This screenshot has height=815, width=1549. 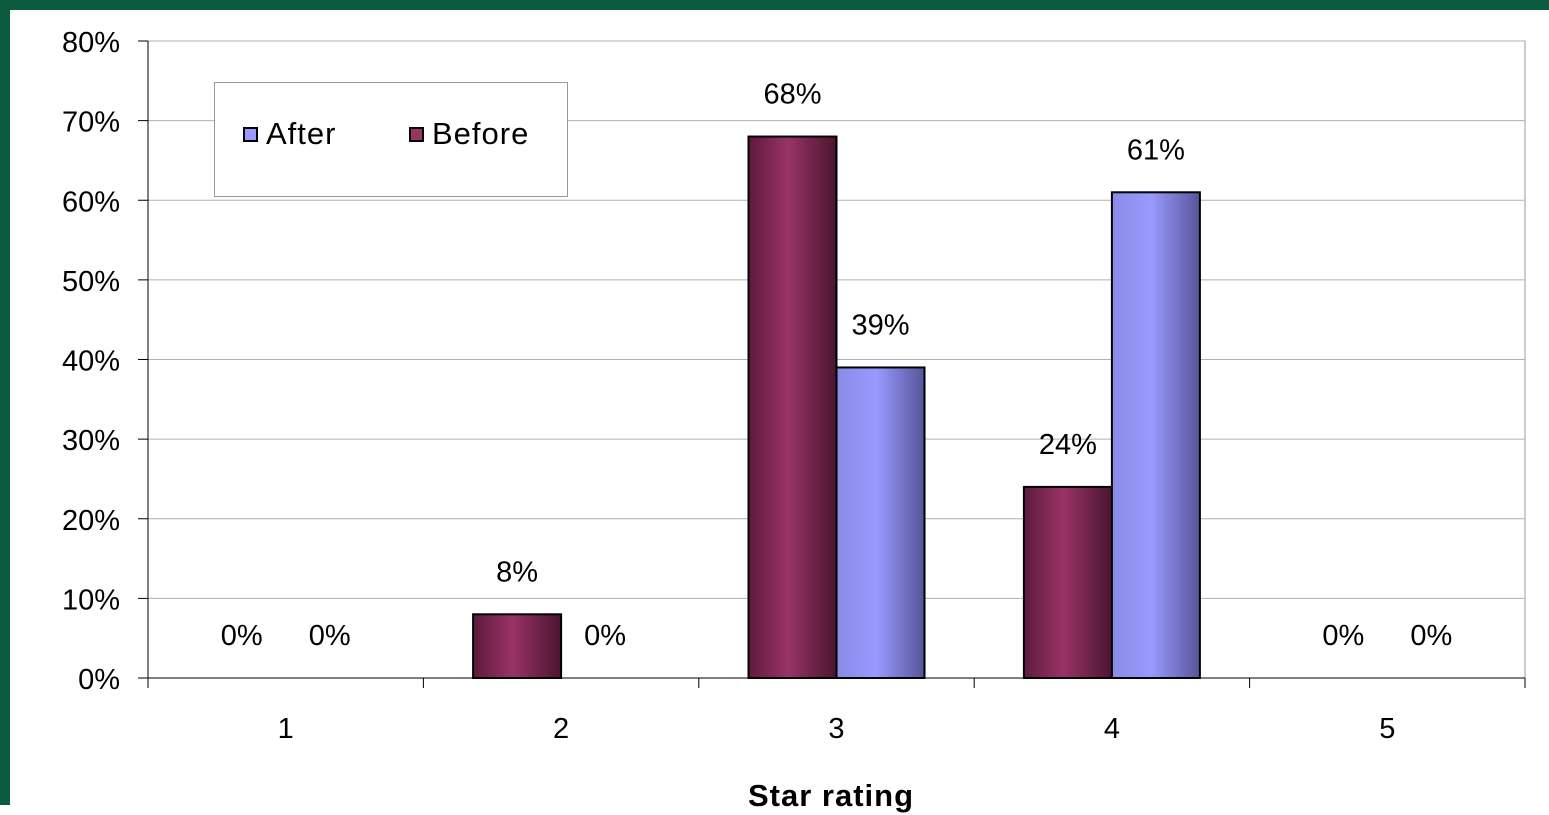 What do you see at coordinates (517, 572) in the screenshot?
I see `data-label-before-2: 8%` at bounding box center [517, 572].